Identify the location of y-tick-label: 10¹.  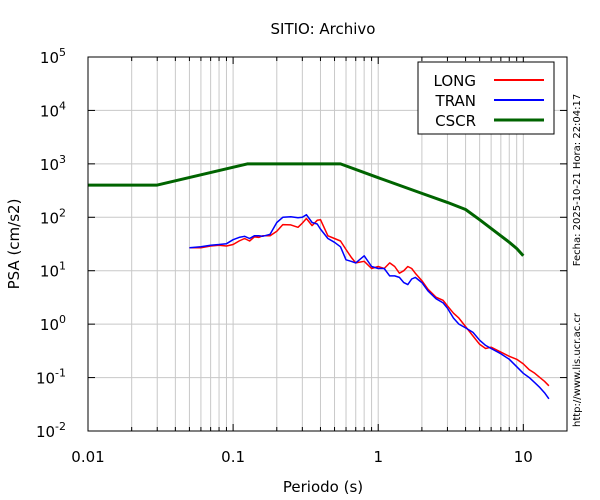
(53, 270).